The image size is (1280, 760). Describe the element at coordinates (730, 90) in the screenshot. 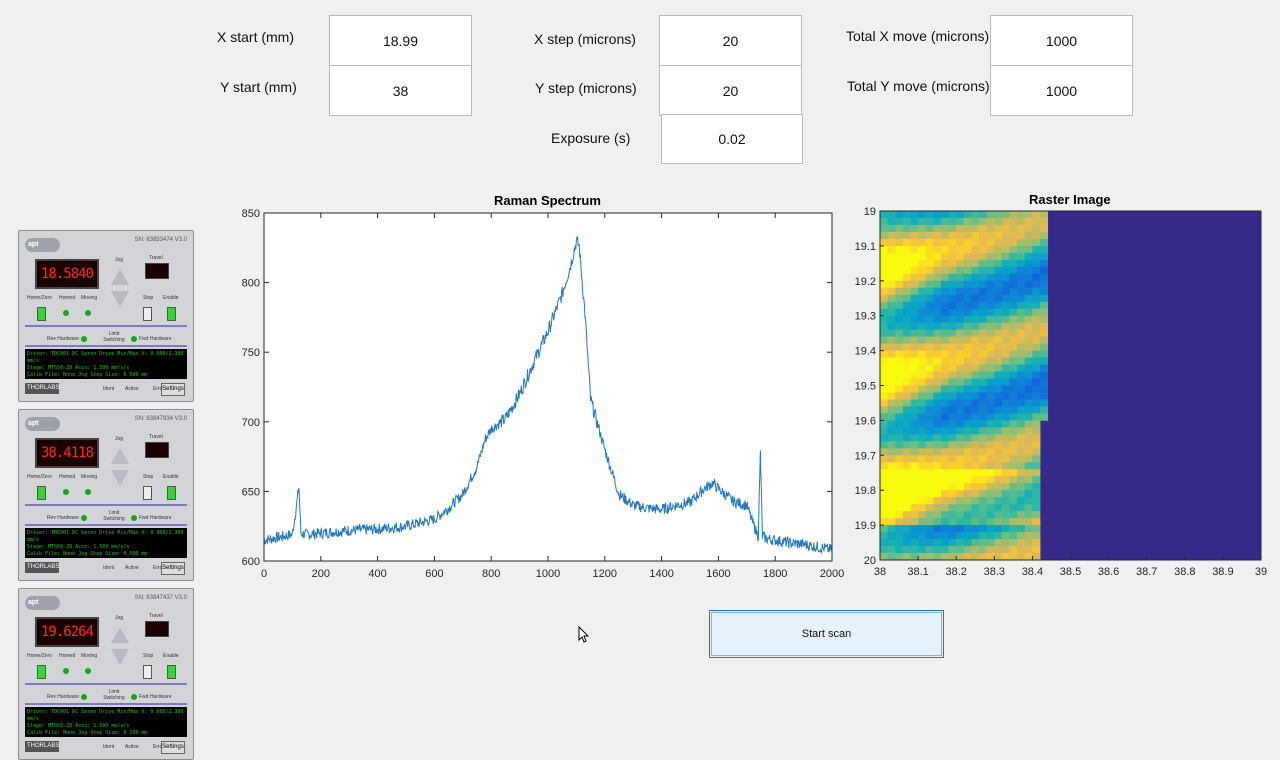

I see `y-step-input` at that location.